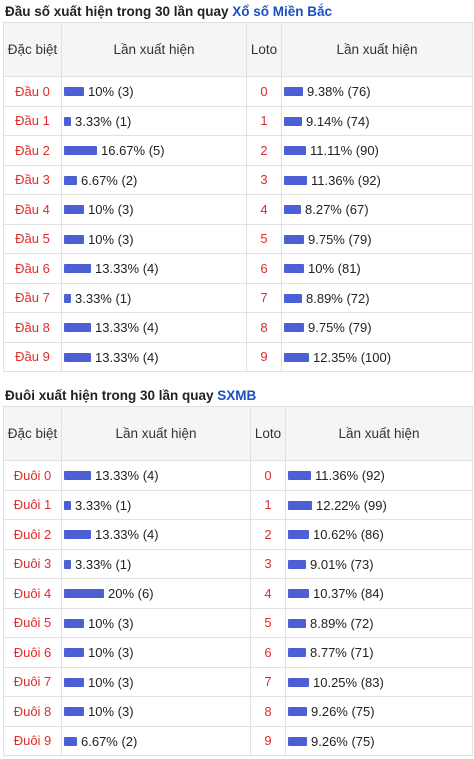 The height and width of the screenshot is (759, 474). What do you see at coordinates (351, 505) in the screenshot?
I see `loto-frequency-text: 12.22% (99)` at bounding box center [351, 505].